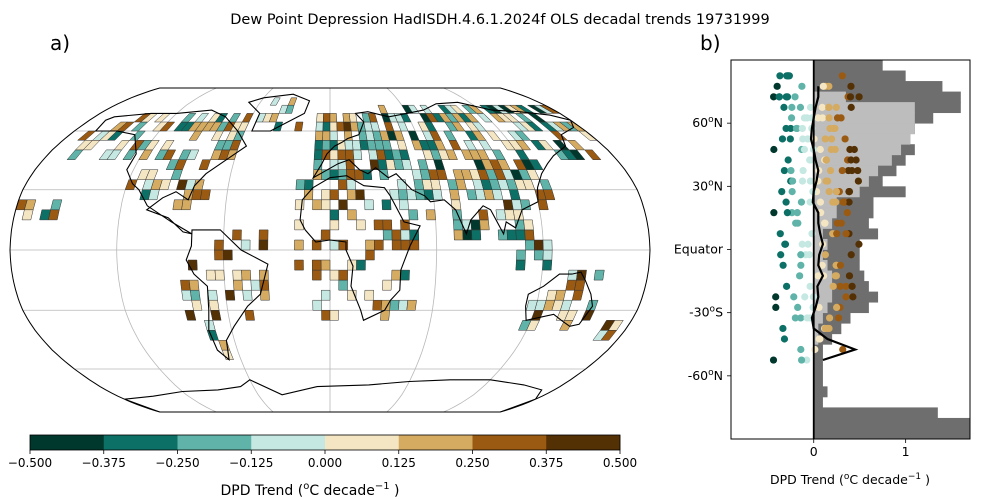  I want to click on colorbar-tick-label: 0.000, so click(325, 463).